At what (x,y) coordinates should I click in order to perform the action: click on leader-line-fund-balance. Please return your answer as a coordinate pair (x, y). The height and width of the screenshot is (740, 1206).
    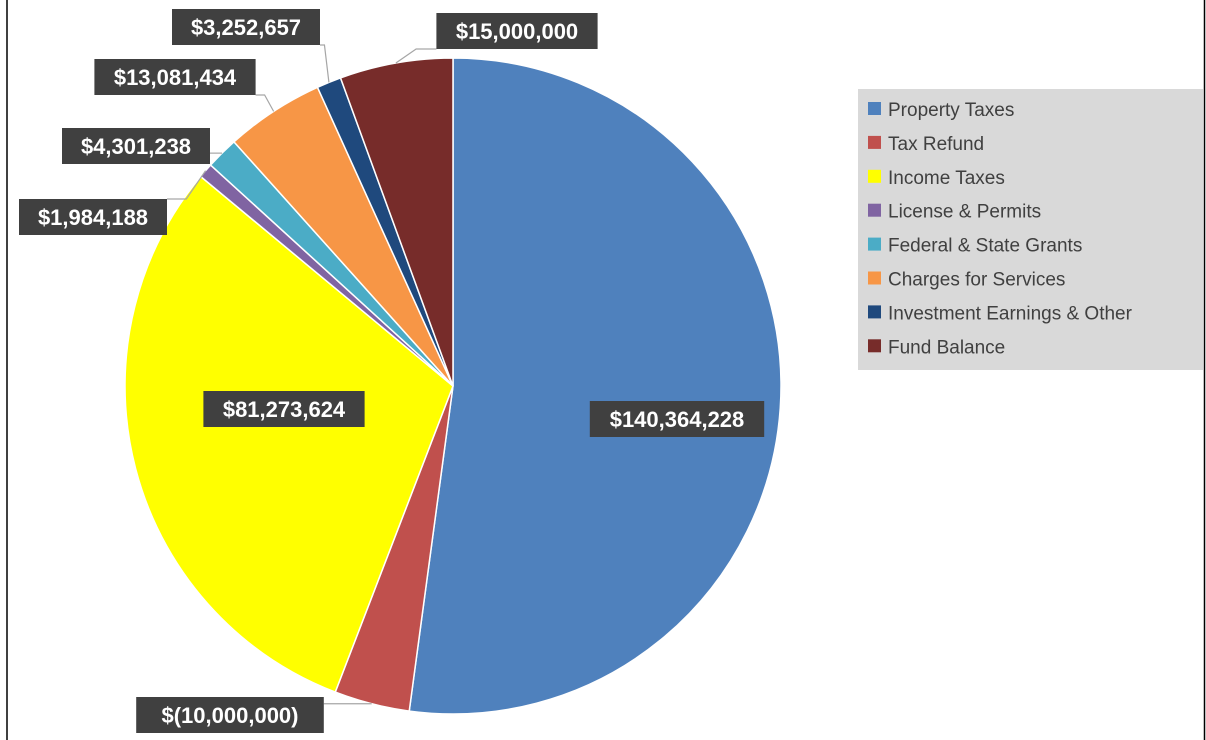
    Looking at the image, I should click on (416, 56).